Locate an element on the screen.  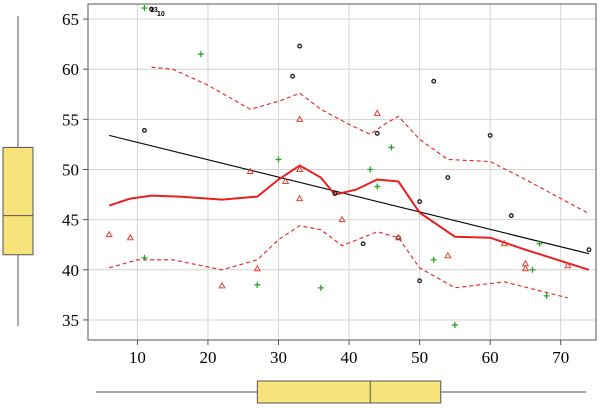
y-tick-label: 35 is located at coordinates (70, 320).